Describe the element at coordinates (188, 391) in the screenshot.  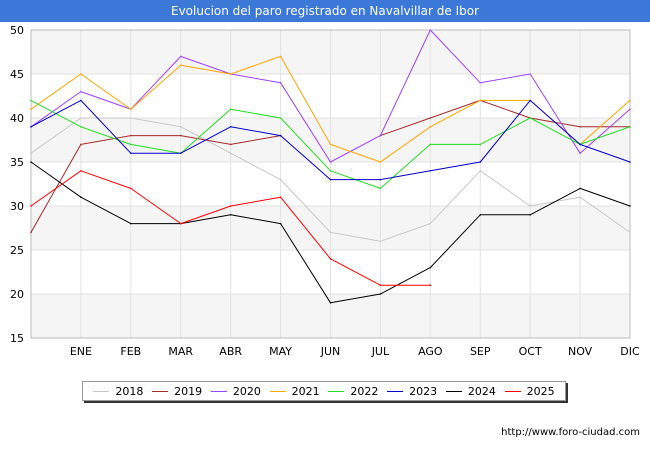
I see `legend-label: 2019` at that location.